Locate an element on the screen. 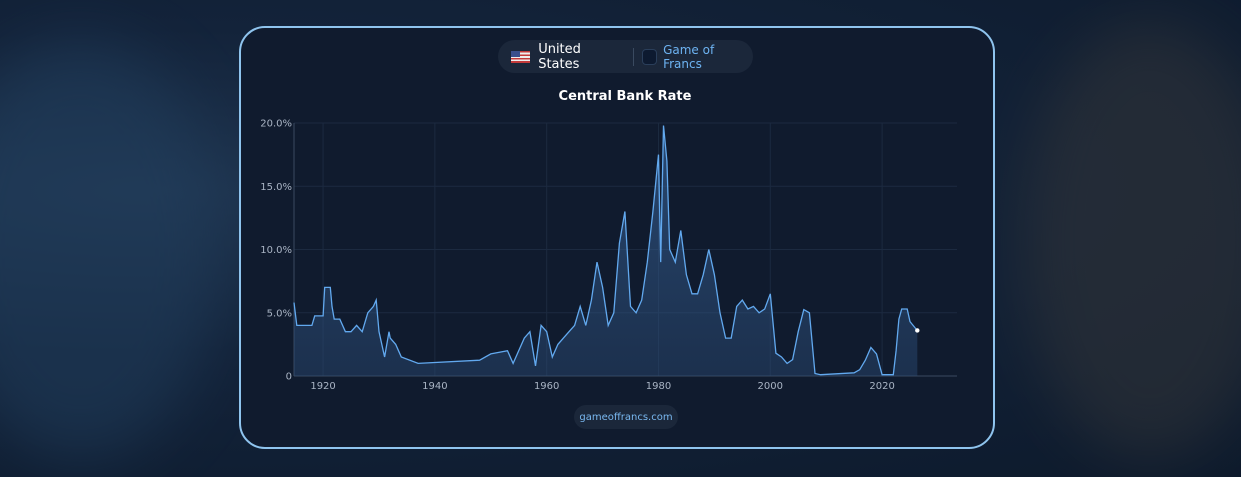 The image size is (1241, 477). x-tick-label: 1980 is located at coordinates (658, 386).